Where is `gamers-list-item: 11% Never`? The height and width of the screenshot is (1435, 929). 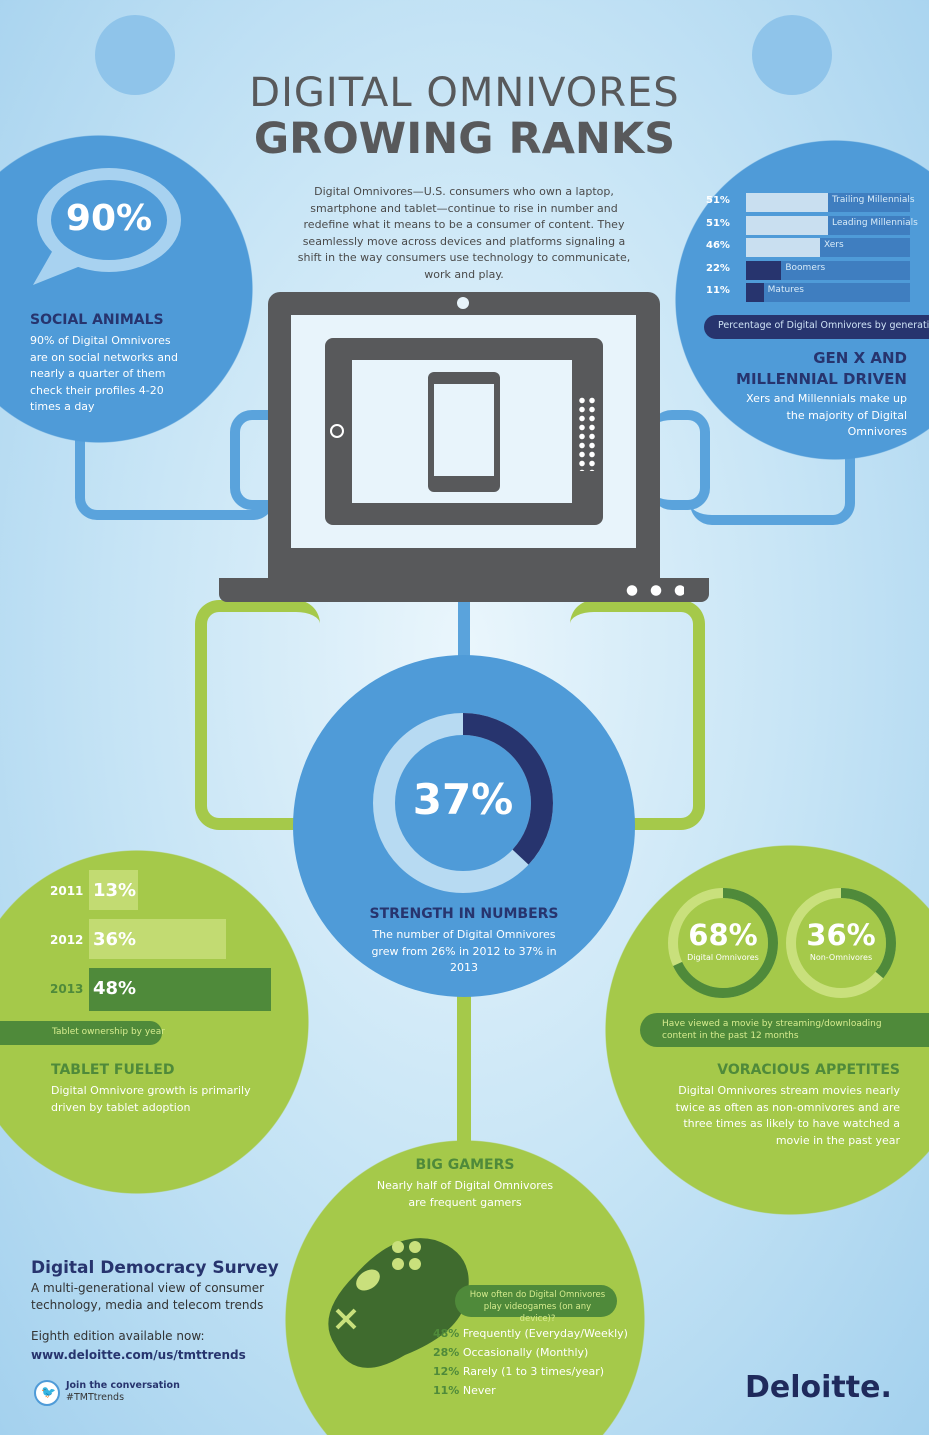
gamers-list-item: 11% Never is located at coordinates (530, 1390).